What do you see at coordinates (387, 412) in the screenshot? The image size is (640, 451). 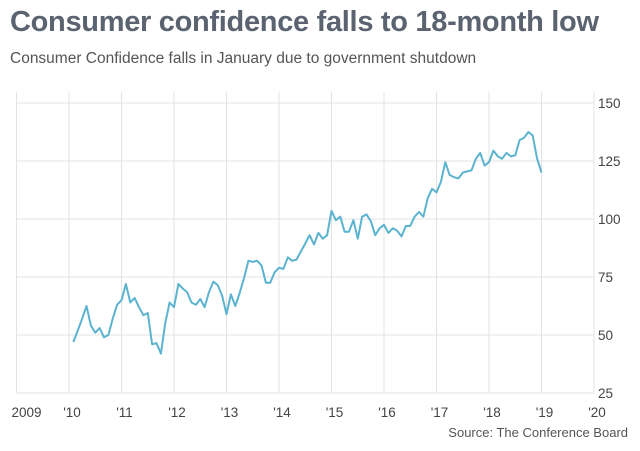 I see `x-tick-label: '16` at bounding box center [387, 412].